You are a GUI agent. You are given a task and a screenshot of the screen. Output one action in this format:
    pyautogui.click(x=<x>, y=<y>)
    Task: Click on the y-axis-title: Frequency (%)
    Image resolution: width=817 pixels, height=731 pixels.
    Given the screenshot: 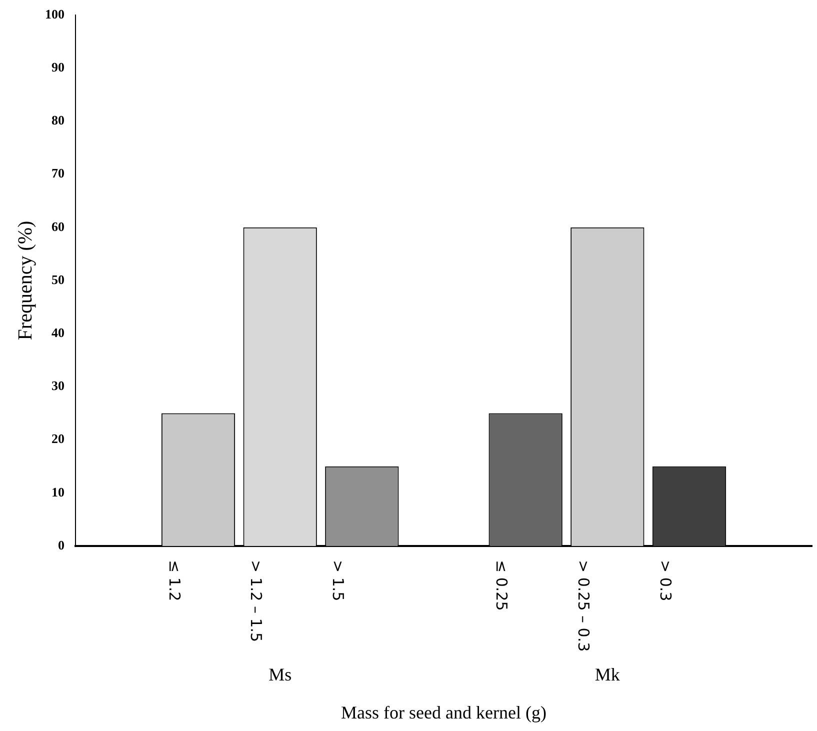 What is the action you would take?
    pyautogui.click(x=25, y=280)
    